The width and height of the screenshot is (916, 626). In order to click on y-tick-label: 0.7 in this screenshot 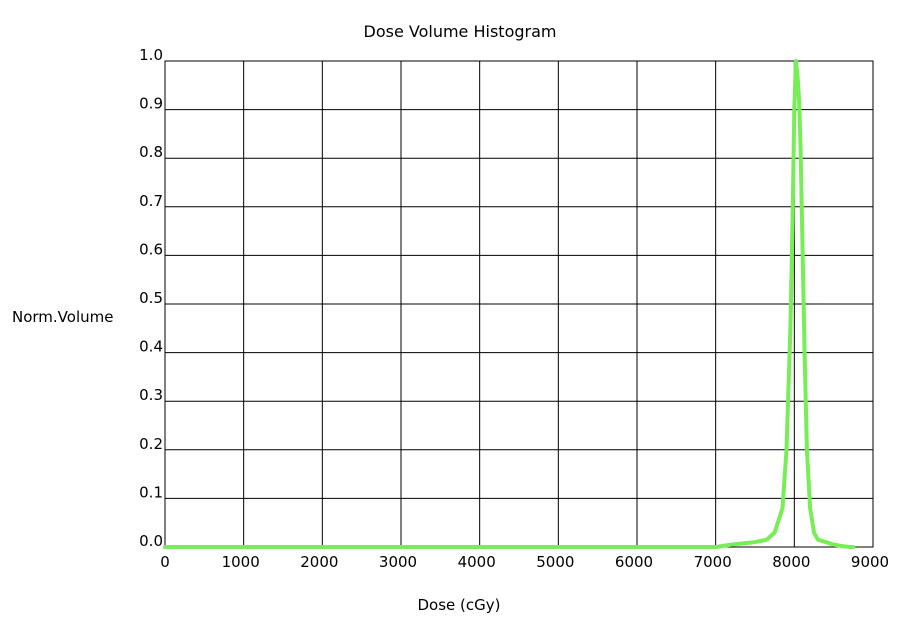, I will do `click(151, 201)`.